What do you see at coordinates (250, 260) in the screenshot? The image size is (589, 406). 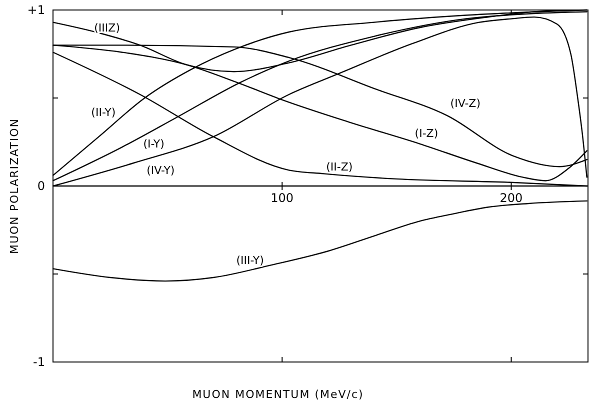 I see `series-label: (III-Y)` at bounding box center [250, 260].